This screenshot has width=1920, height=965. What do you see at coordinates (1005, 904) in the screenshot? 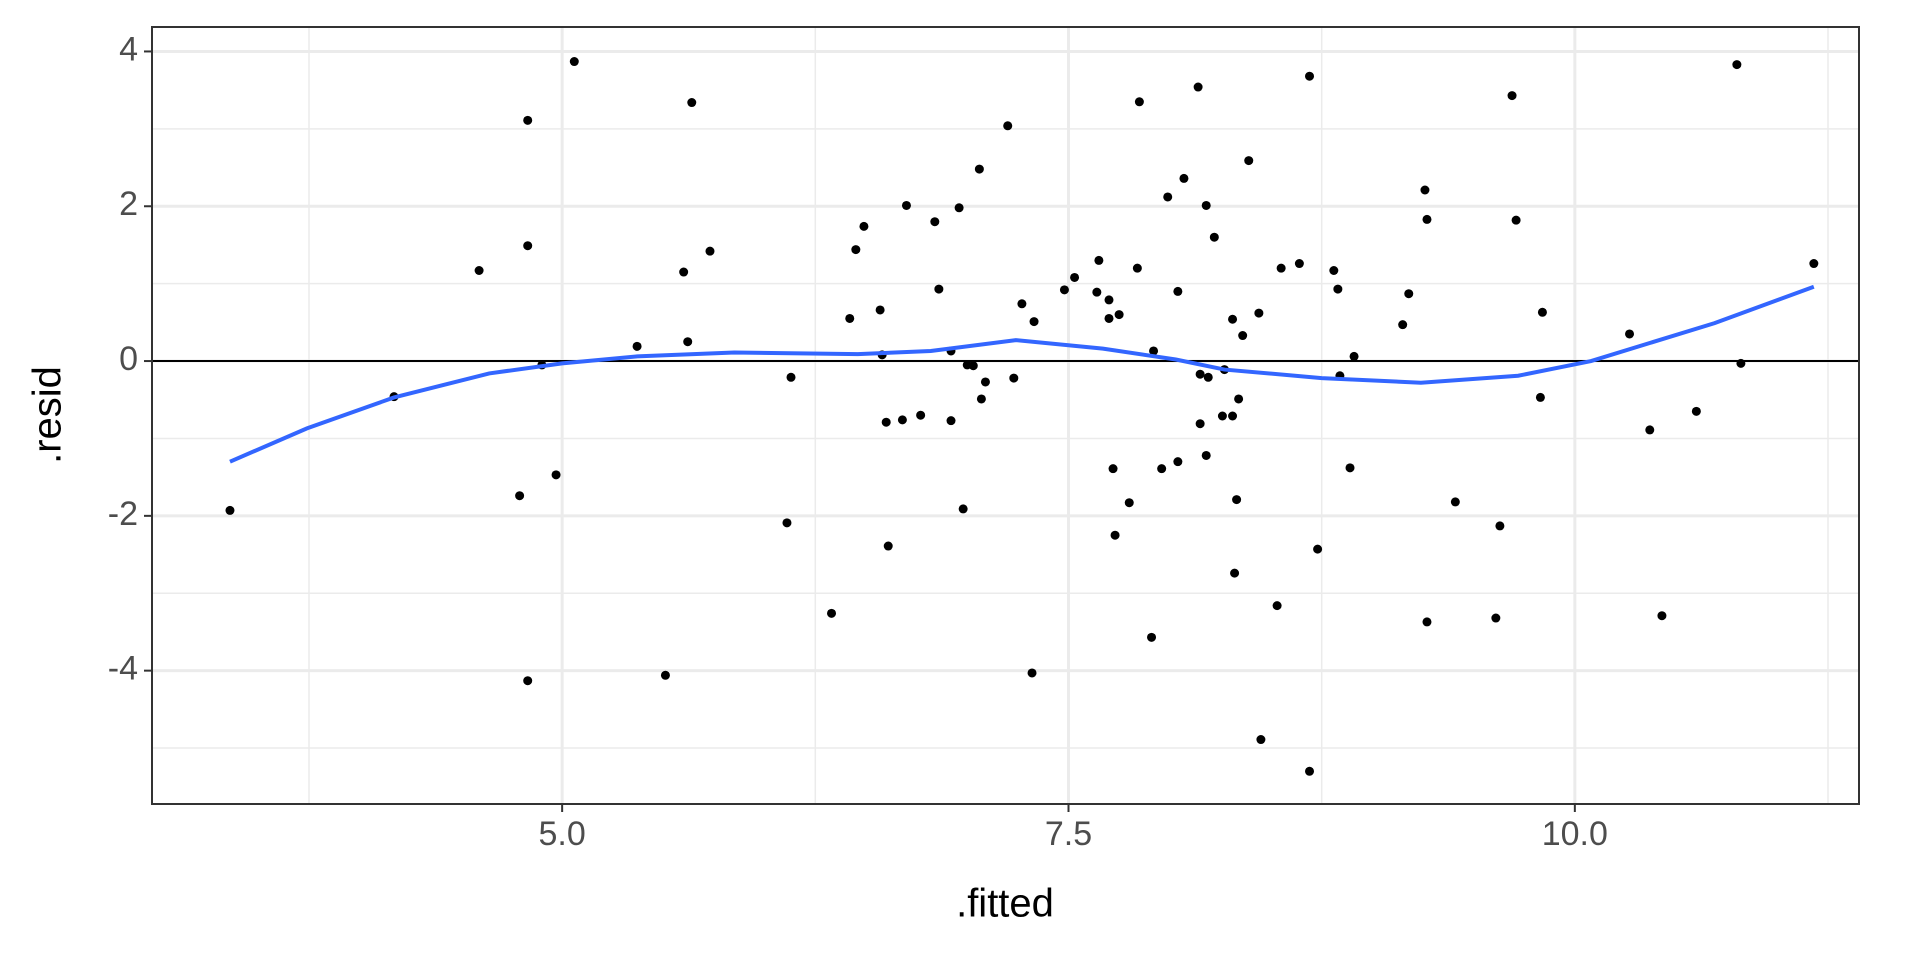
I see `x-axis-title: .fitted` at bounding box center [1005, 904].